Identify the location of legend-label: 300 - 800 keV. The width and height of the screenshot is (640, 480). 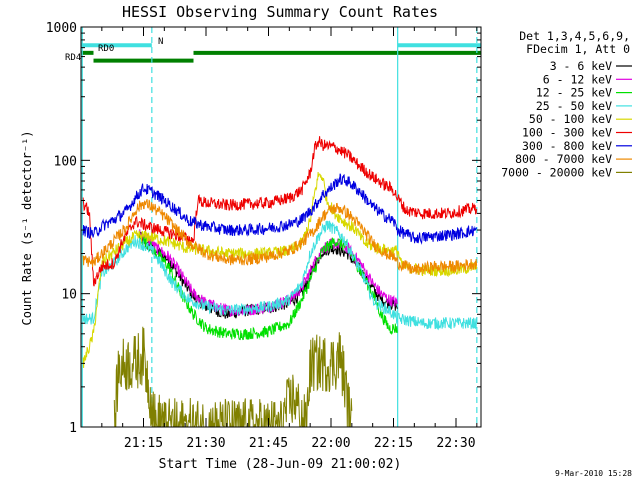
(567, 146).